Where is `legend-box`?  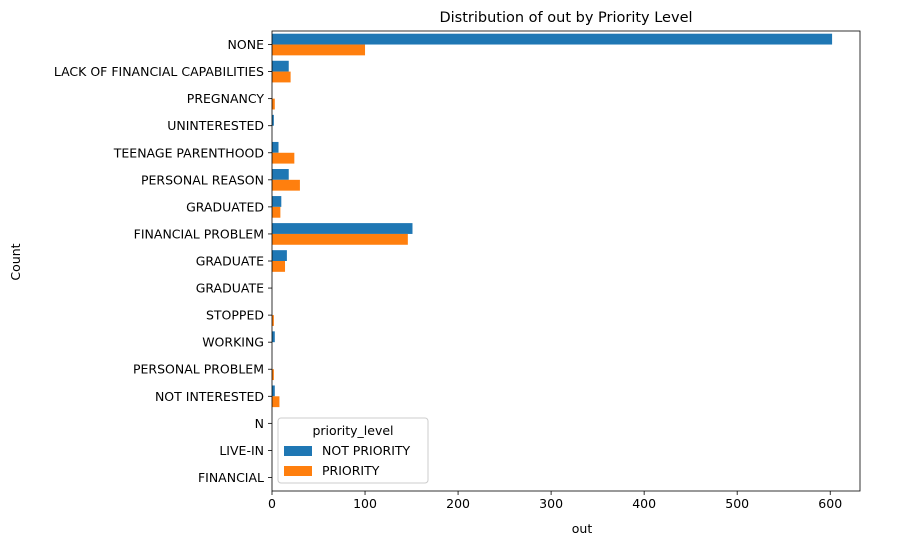 legend-box is located at coordinates (353, 450).